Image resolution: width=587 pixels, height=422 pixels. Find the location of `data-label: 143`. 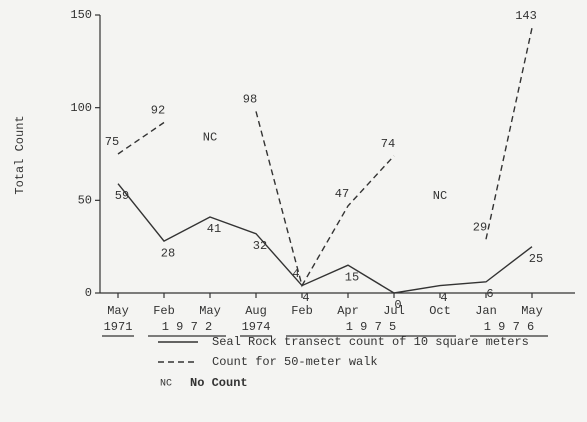

data-label: 143 is located at coordinates (526, 16).